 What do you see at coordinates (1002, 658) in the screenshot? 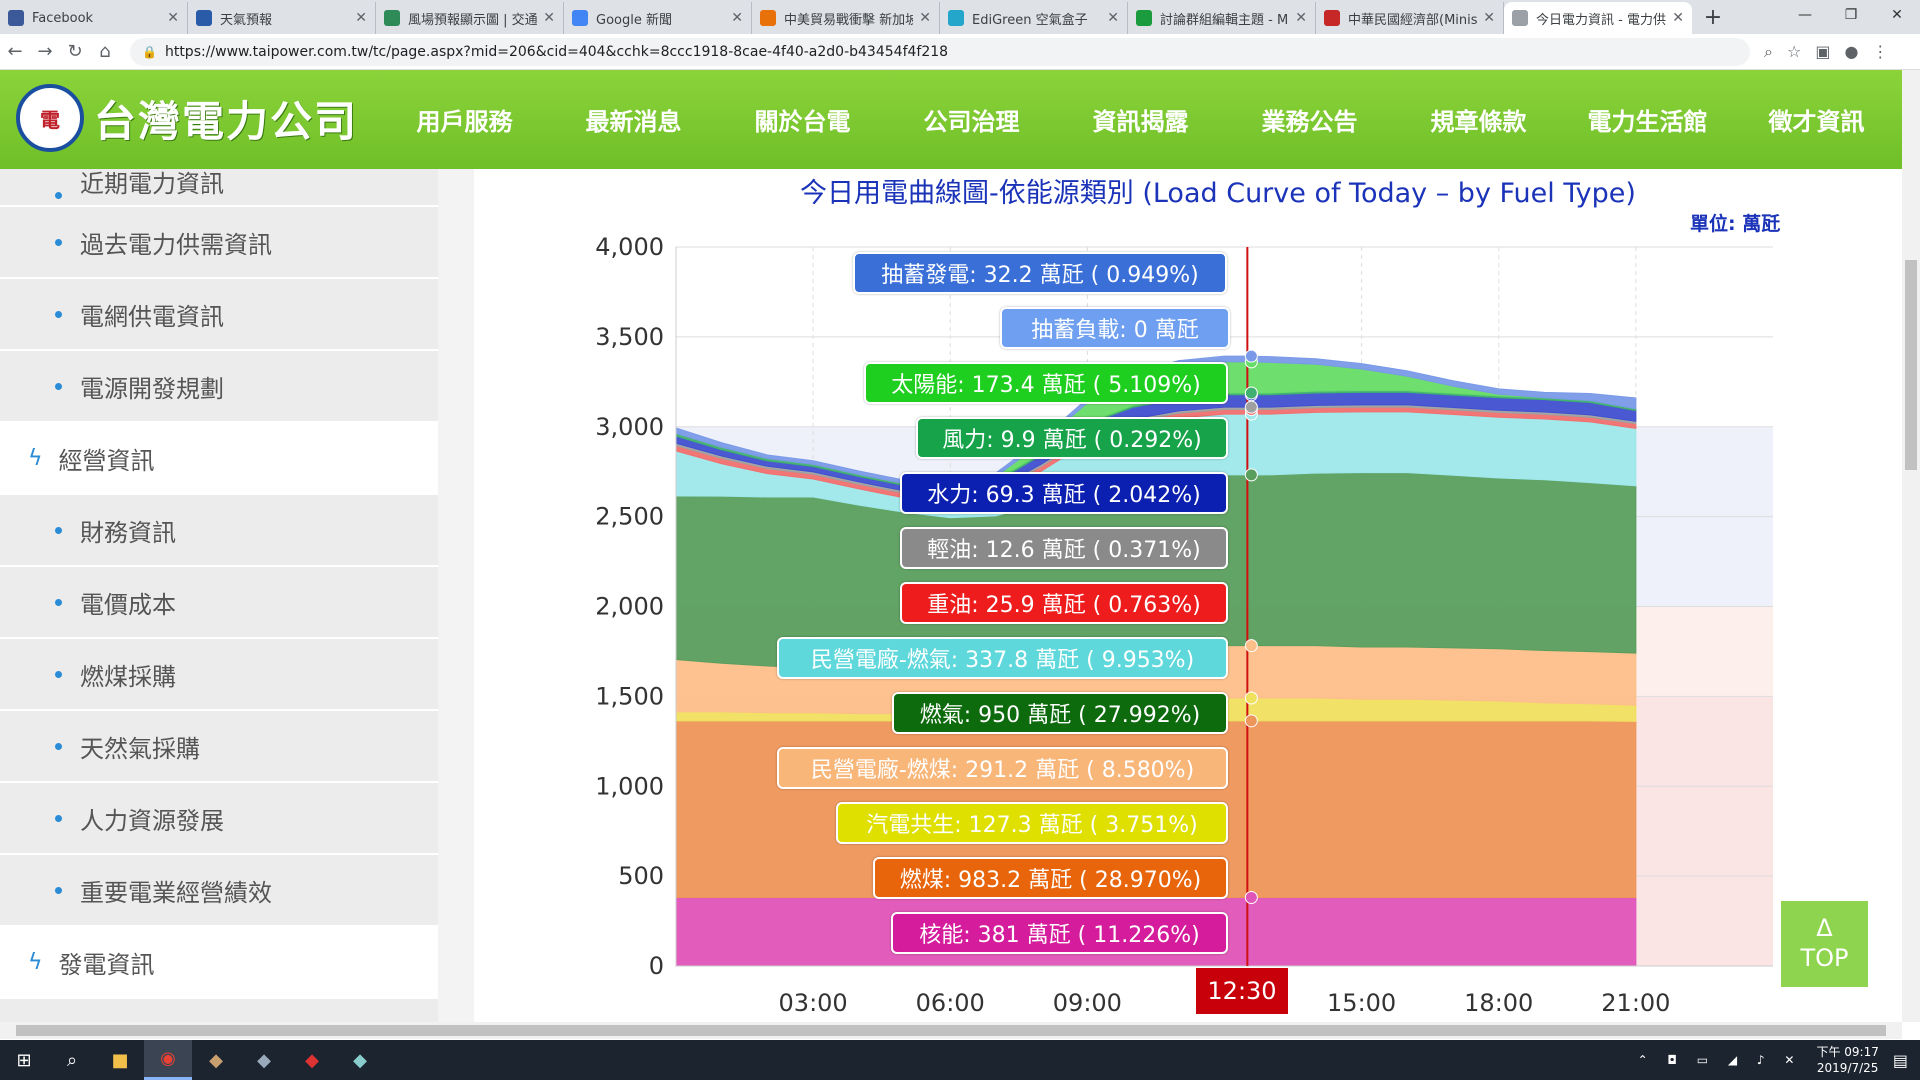
I see `chart-tooltip: 民營電廠-燃氣: 337.8 萬瓩 ( 9.953%)` at bounding box center [1002, 658].